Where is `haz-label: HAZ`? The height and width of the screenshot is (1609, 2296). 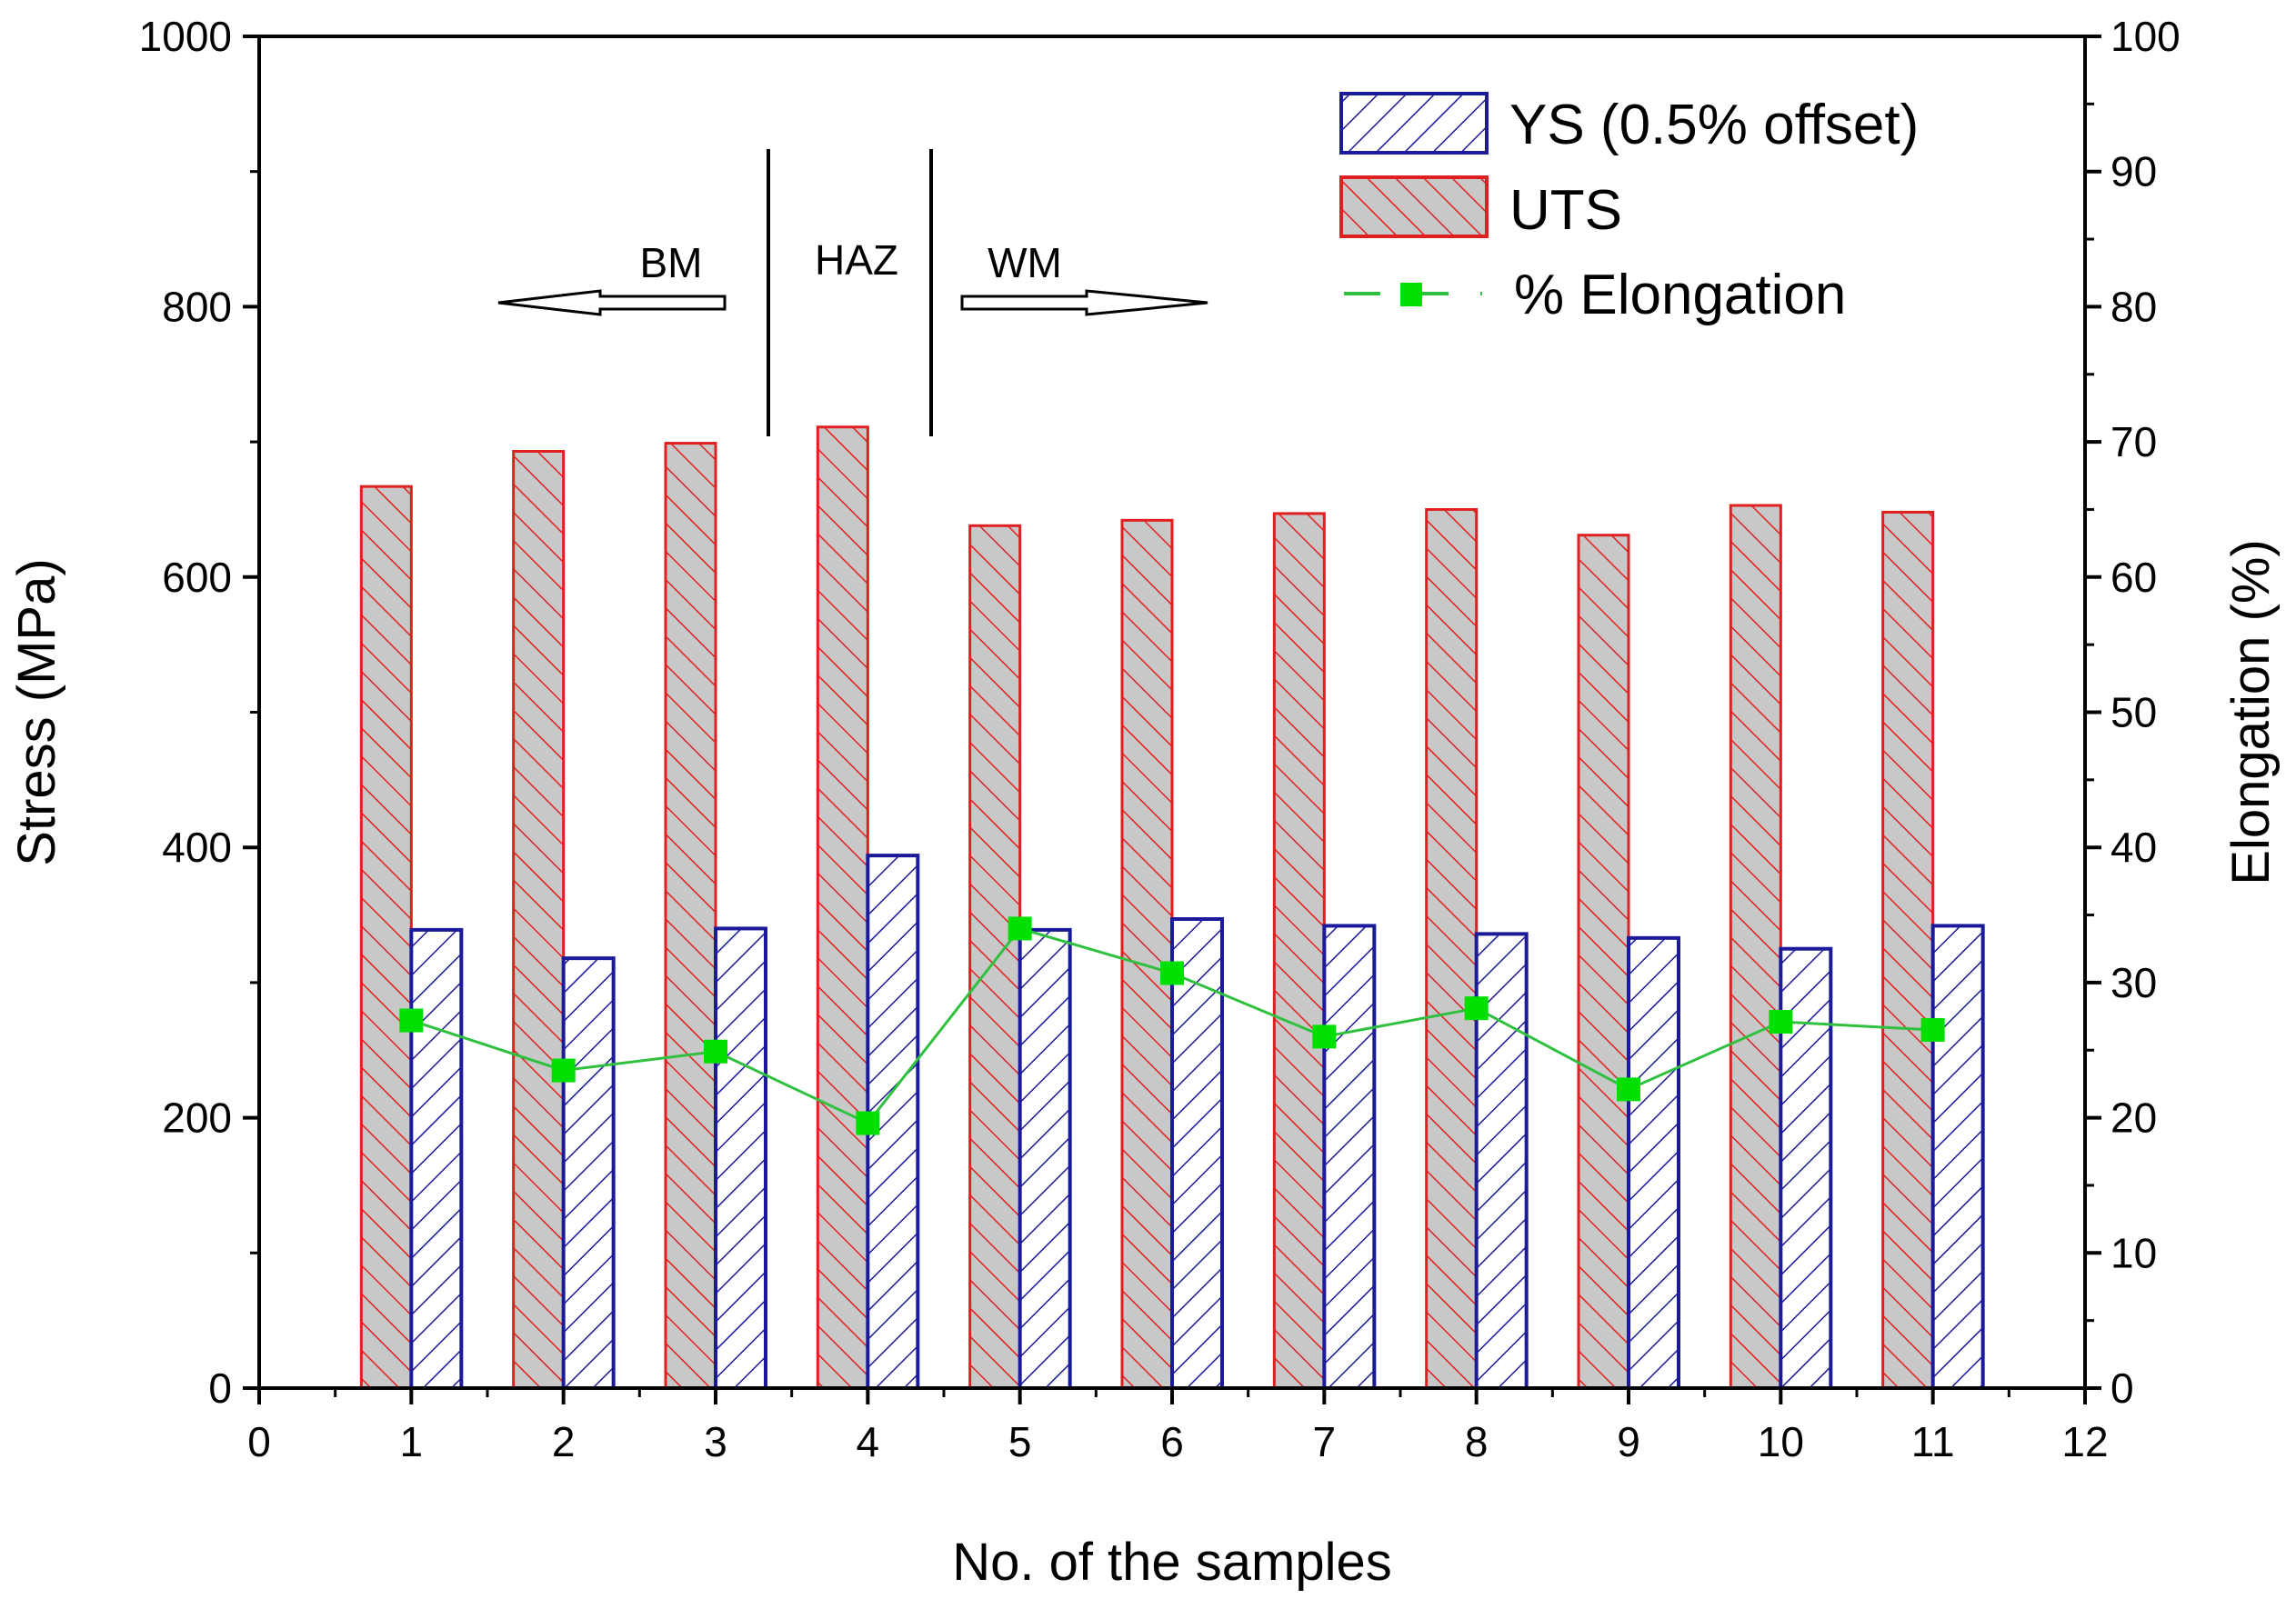
haz-label: HAZ is located at coordinates (857, 260).